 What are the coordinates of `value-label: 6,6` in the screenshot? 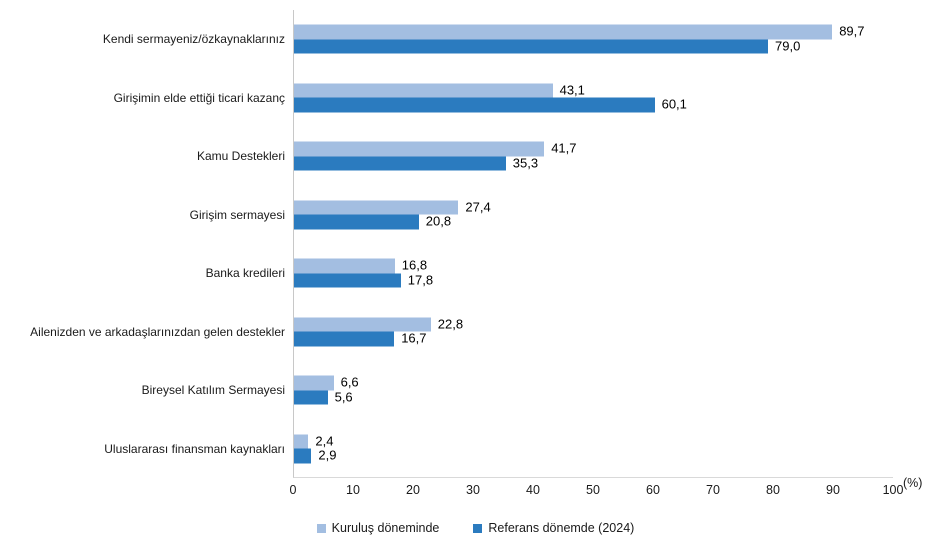 It's located at (349, 382).